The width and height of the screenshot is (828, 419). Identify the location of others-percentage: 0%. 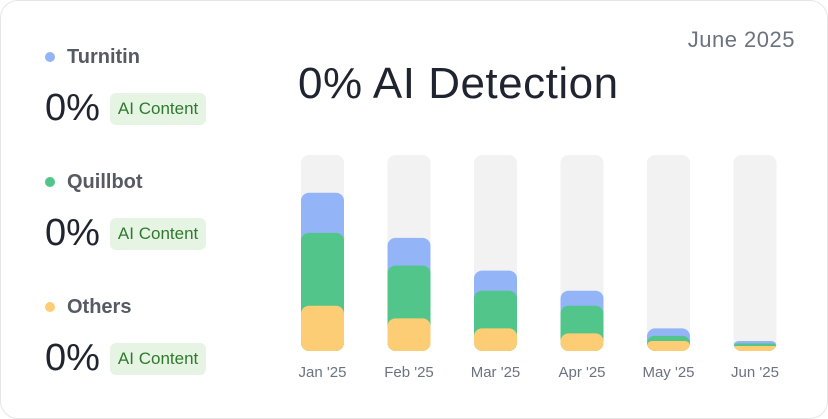
(72, 358).